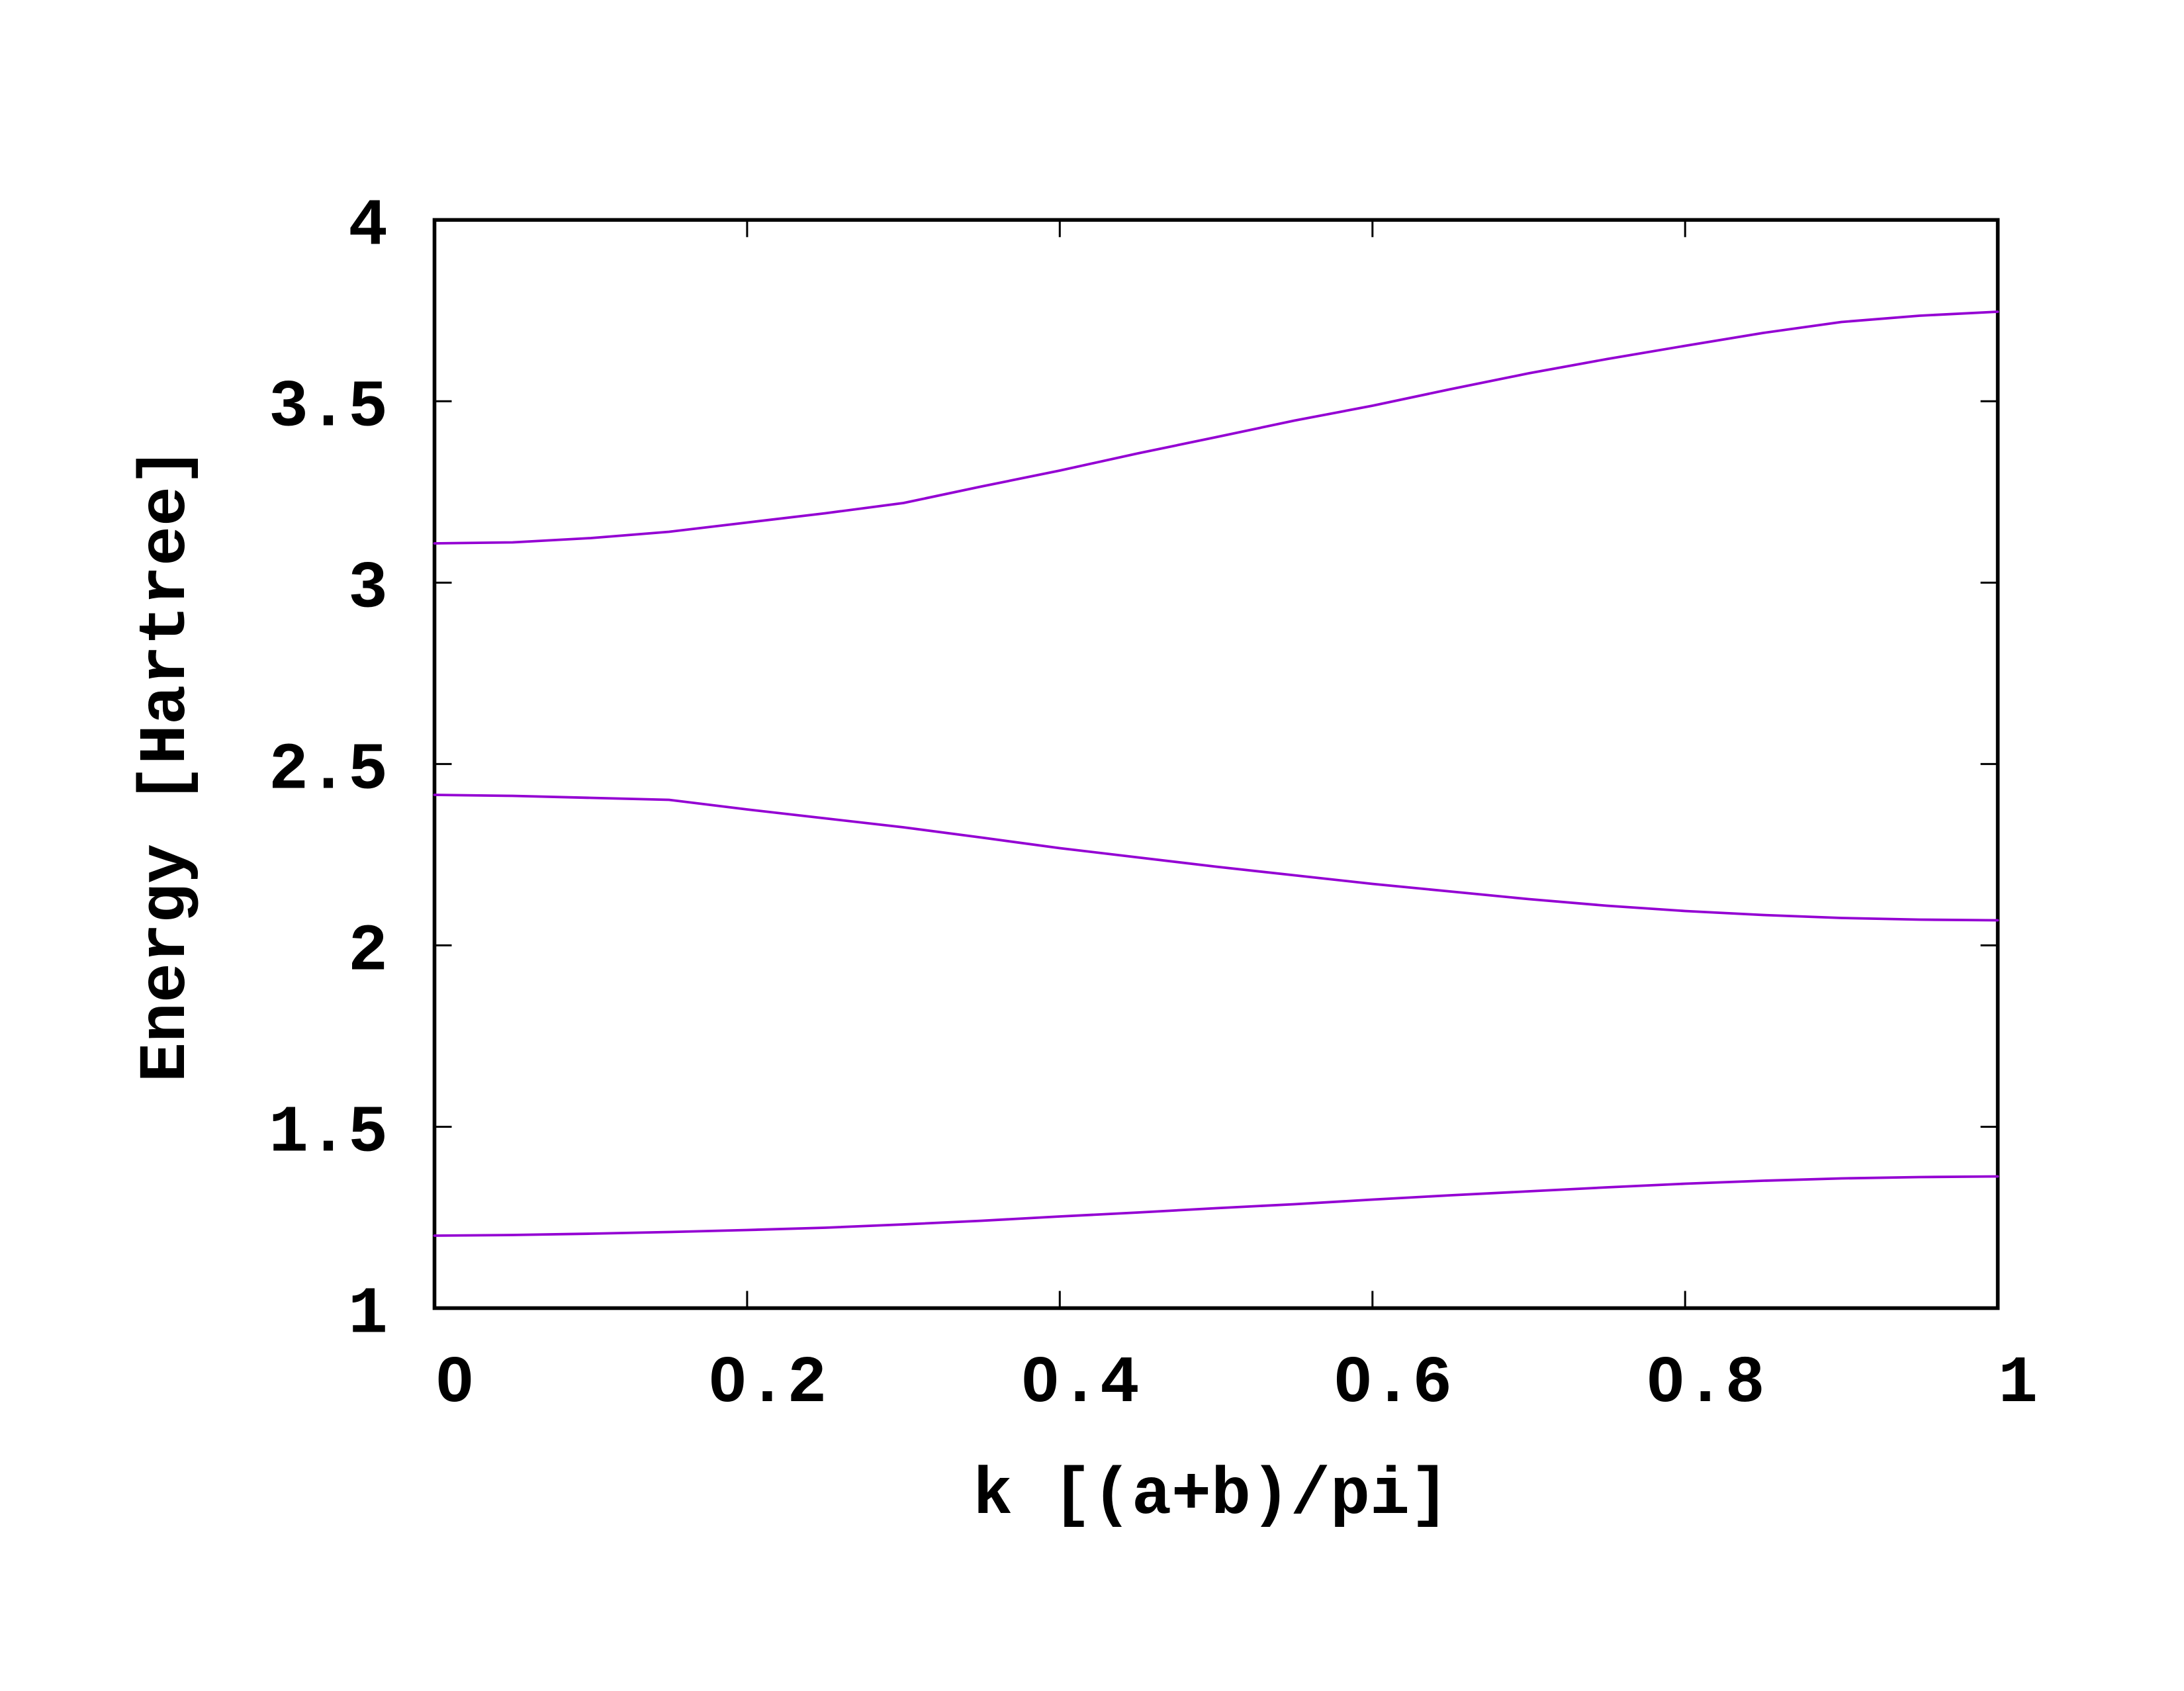 The width and height of the screenshot is (2184, 1691). Describe the element at coordinates (328, 770) in the screenshot. I see `svg-text: 2.5` at that location.